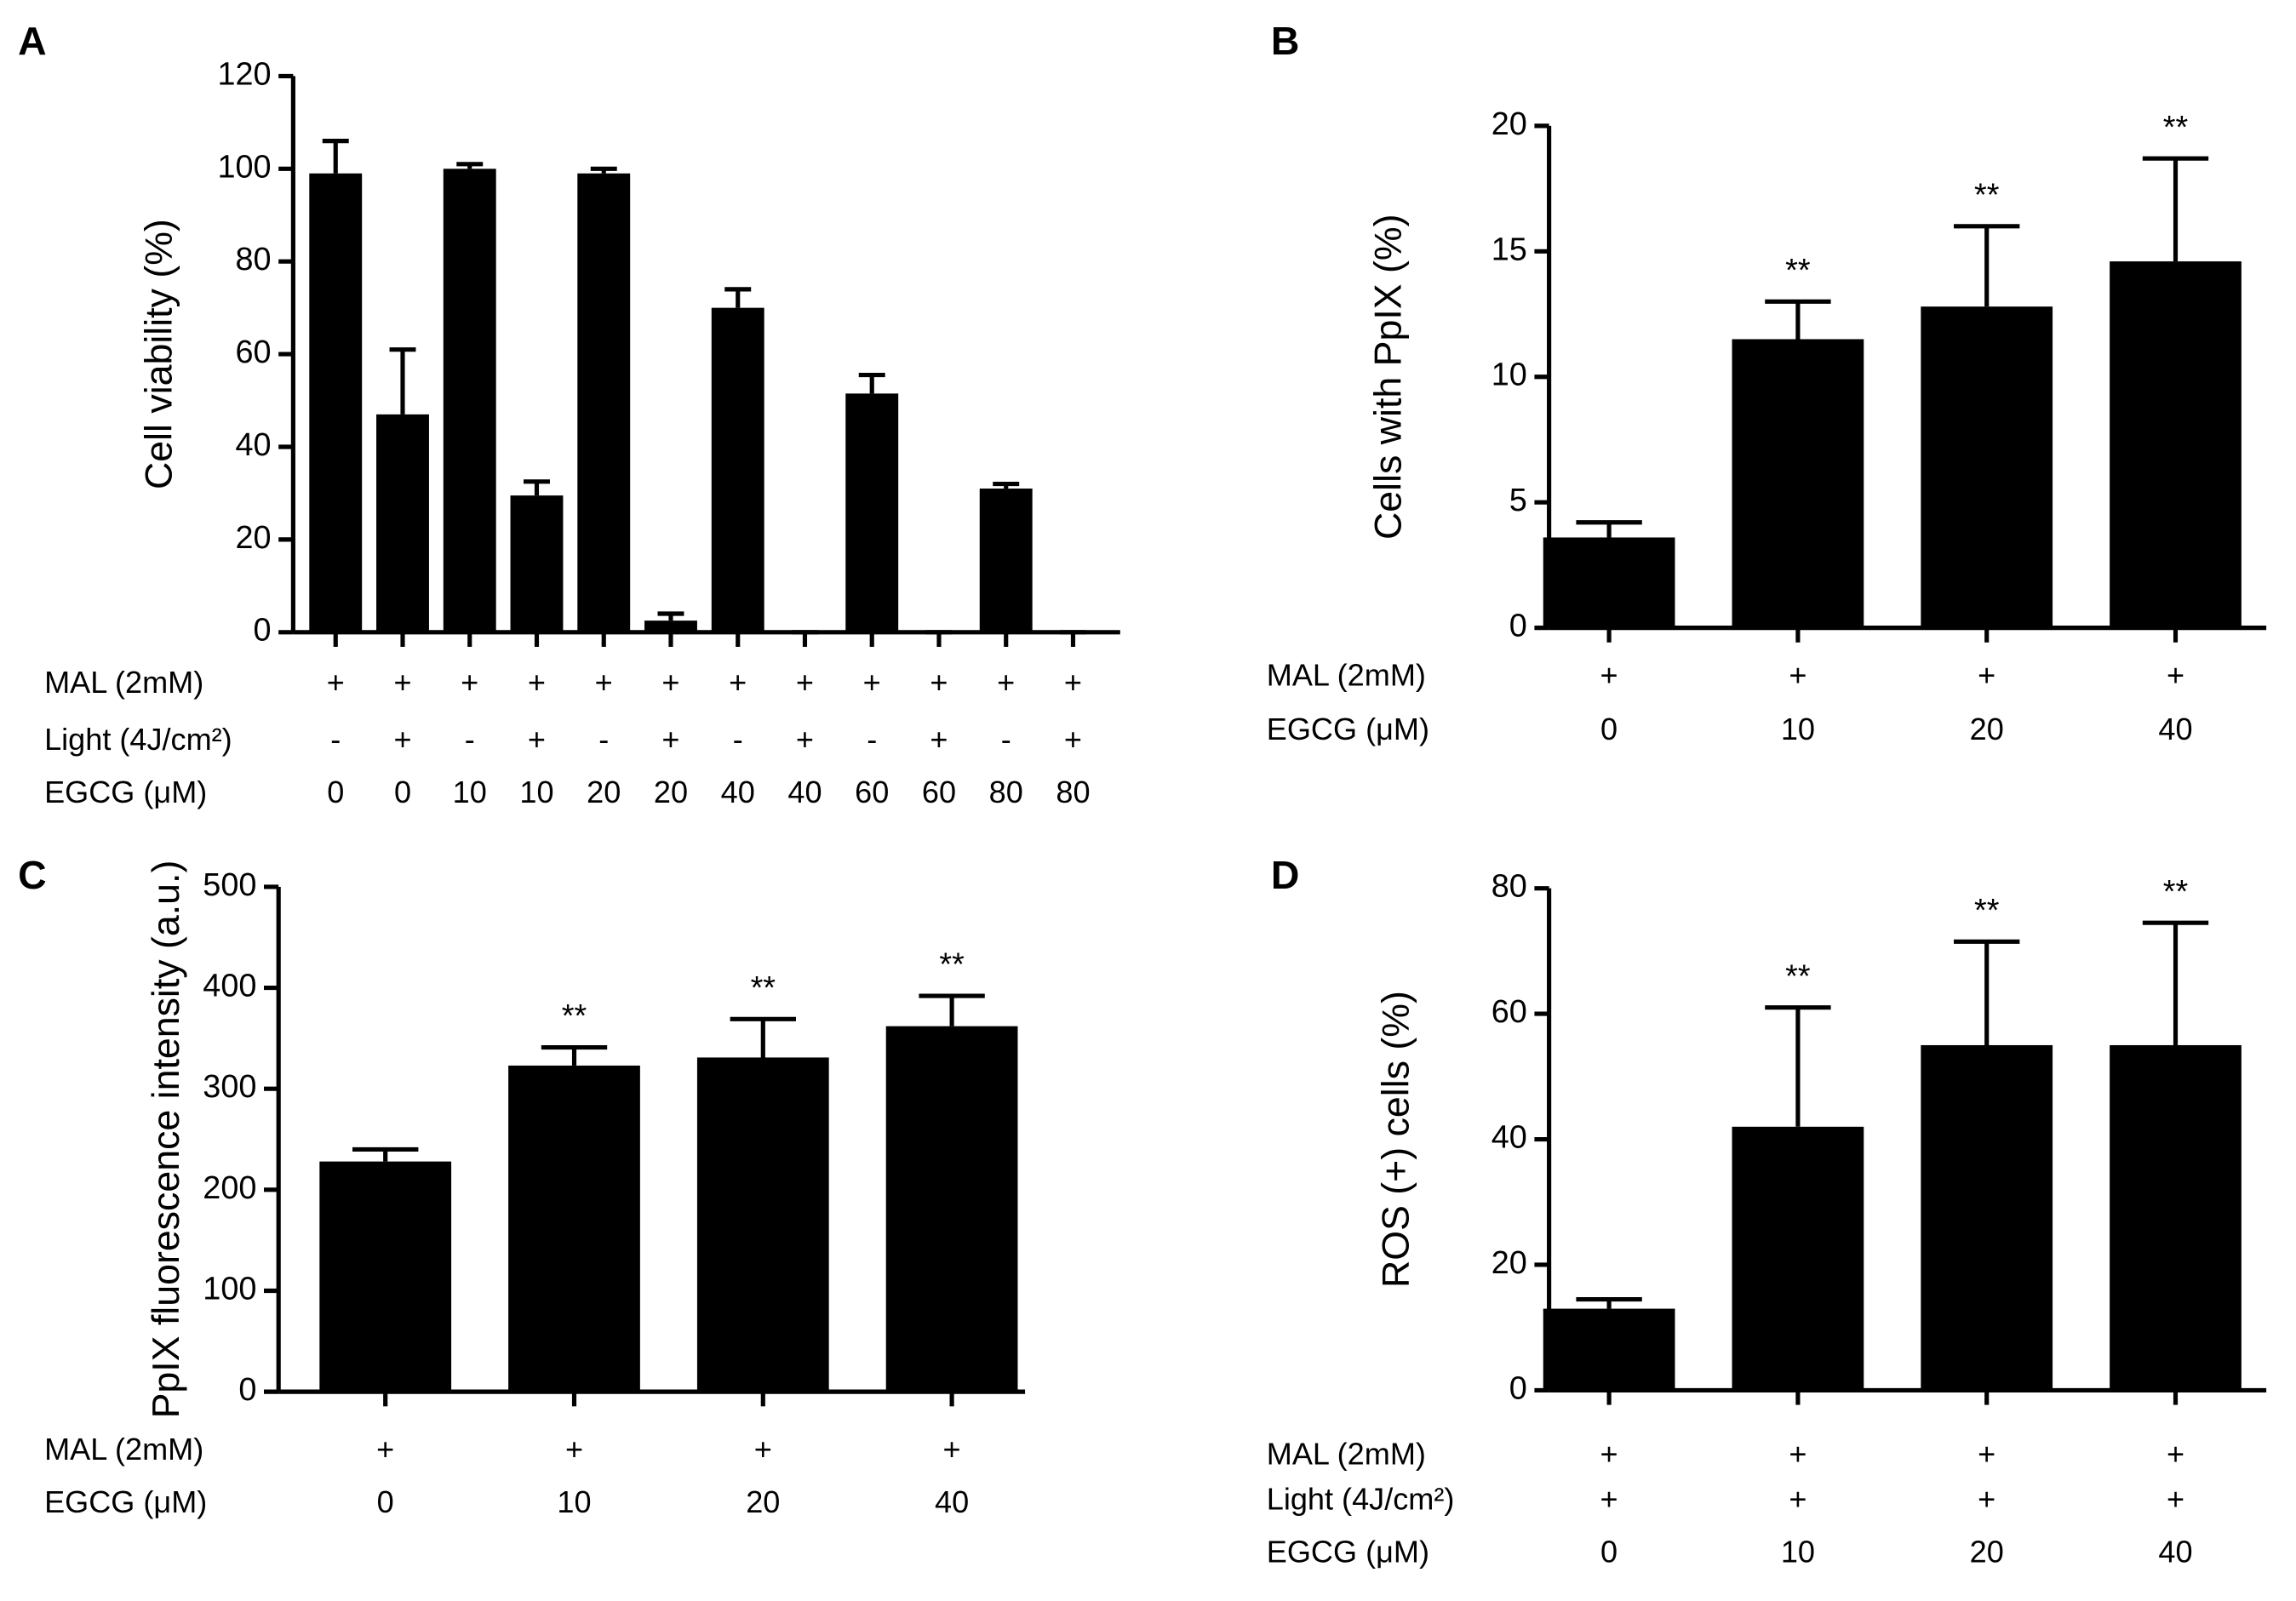 This screenshot has height=1601, width=2296. I want to click on y-tick-label: 10, so click(1509, 375).